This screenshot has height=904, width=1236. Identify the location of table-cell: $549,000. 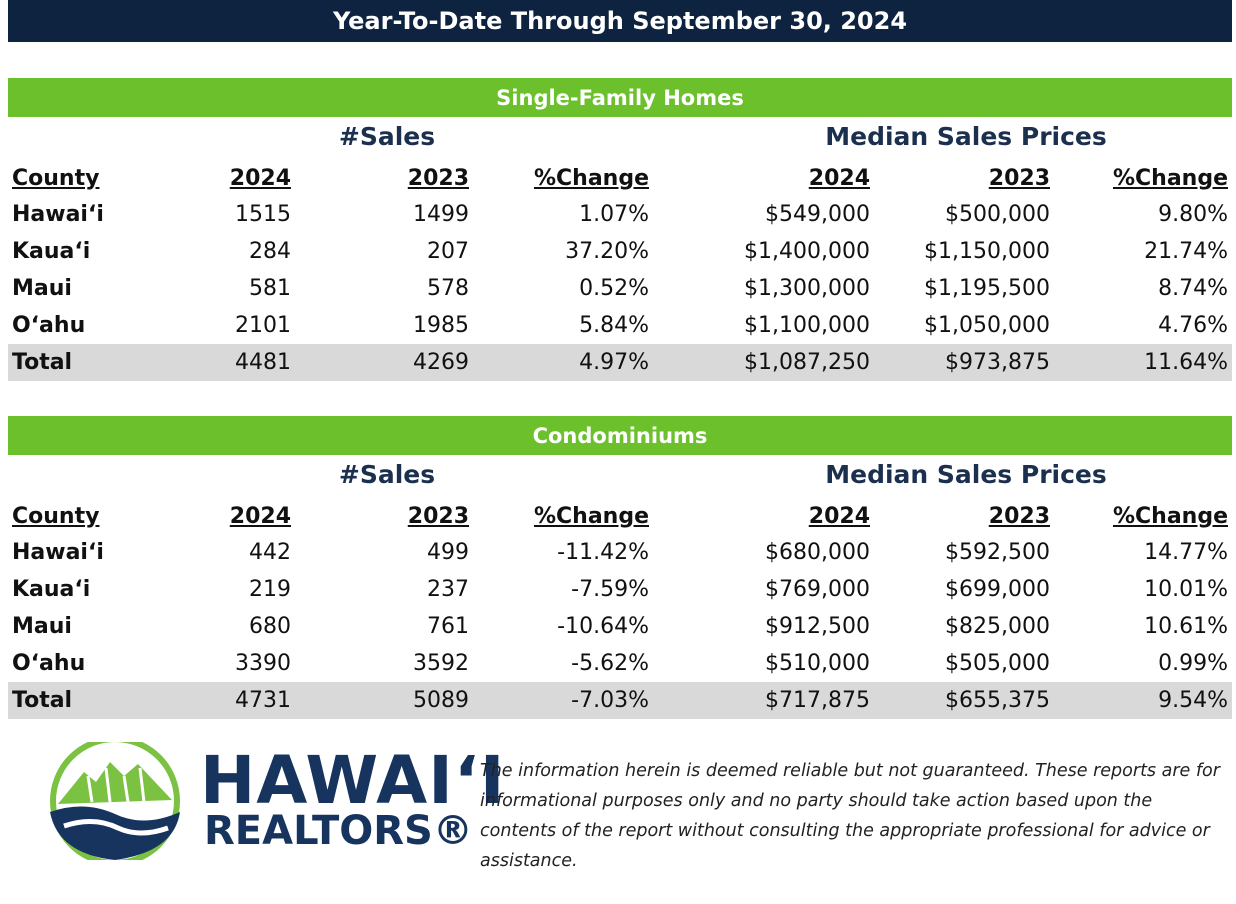
(817, 214).